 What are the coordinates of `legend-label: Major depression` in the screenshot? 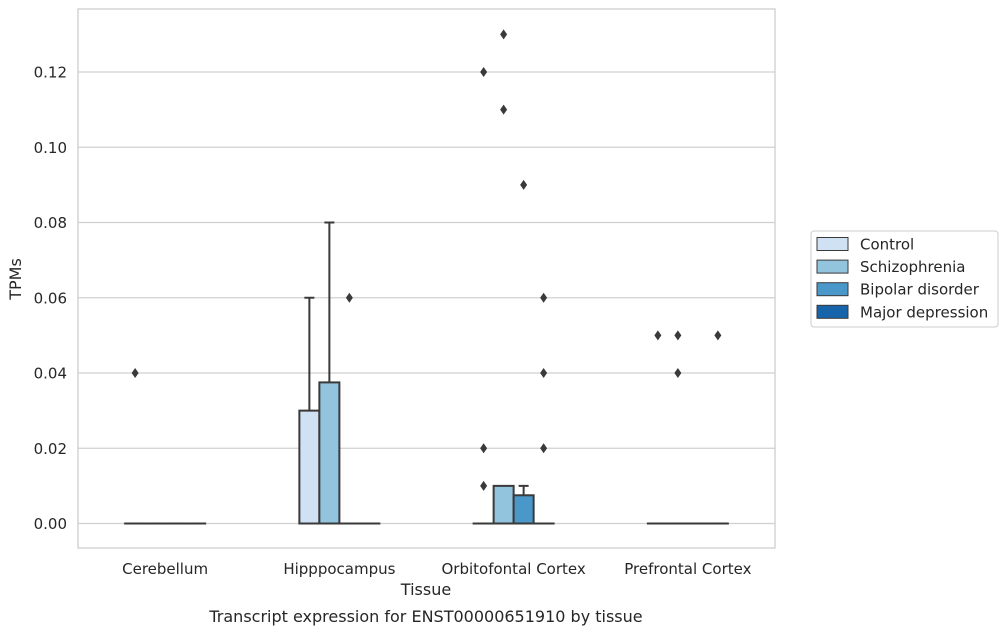 It's located at (924, 312).